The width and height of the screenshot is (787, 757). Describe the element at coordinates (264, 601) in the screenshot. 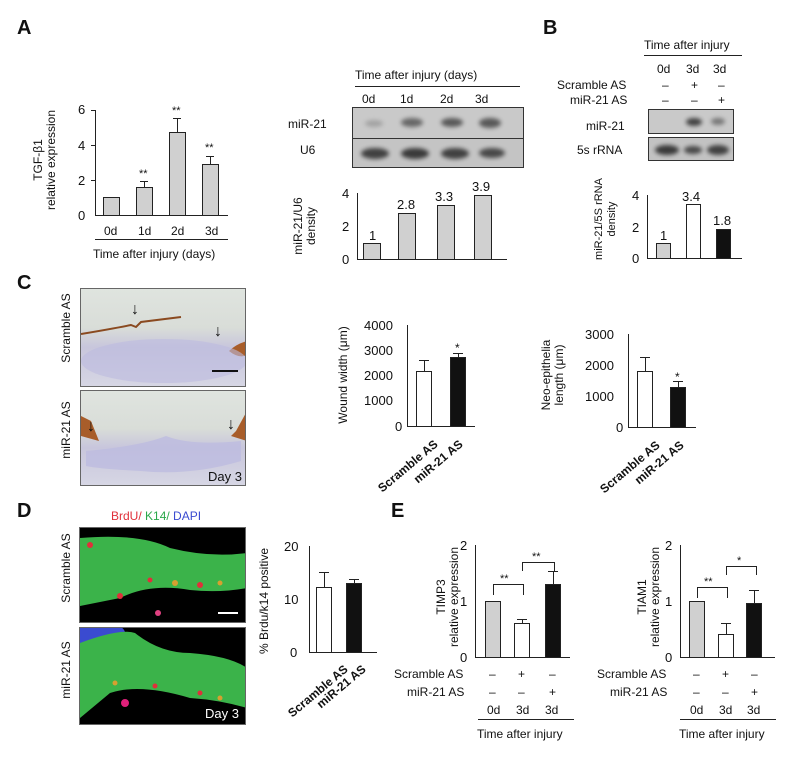

I see `brdu-ylabel: % Brdu/k14 positive` at that location.